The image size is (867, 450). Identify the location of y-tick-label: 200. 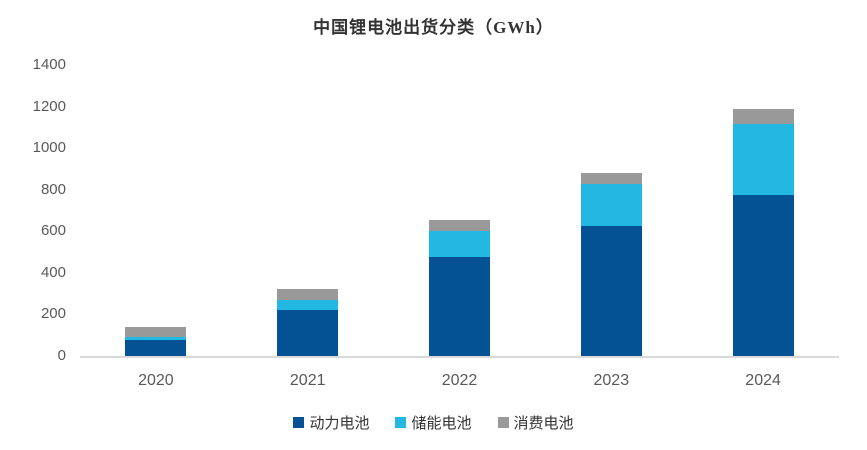
(53, 314).